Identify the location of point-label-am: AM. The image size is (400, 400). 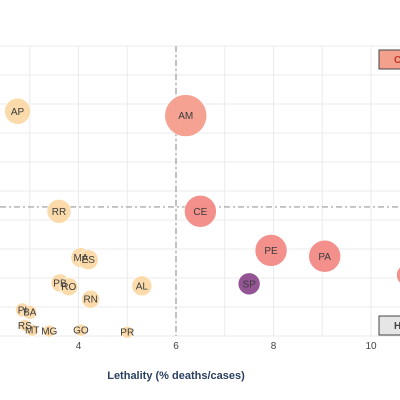
(185, 116).